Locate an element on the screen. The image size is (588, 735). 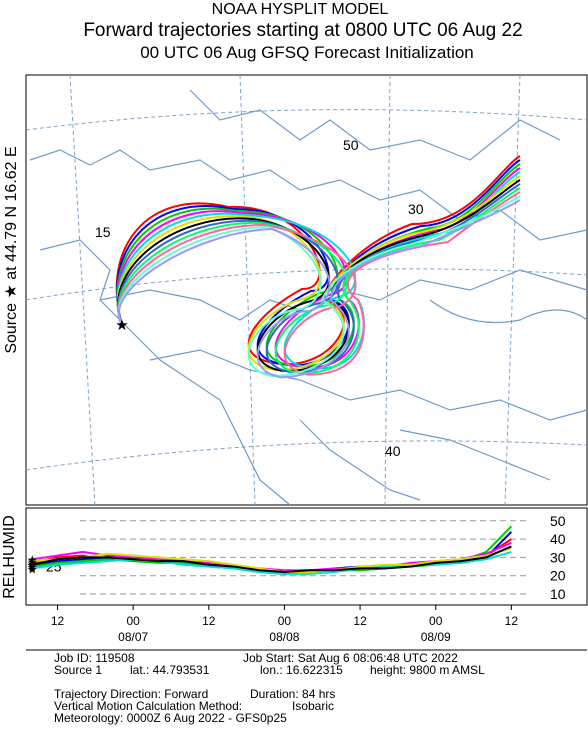
y-tick-label: 50 is located at coordinates (558, 521).